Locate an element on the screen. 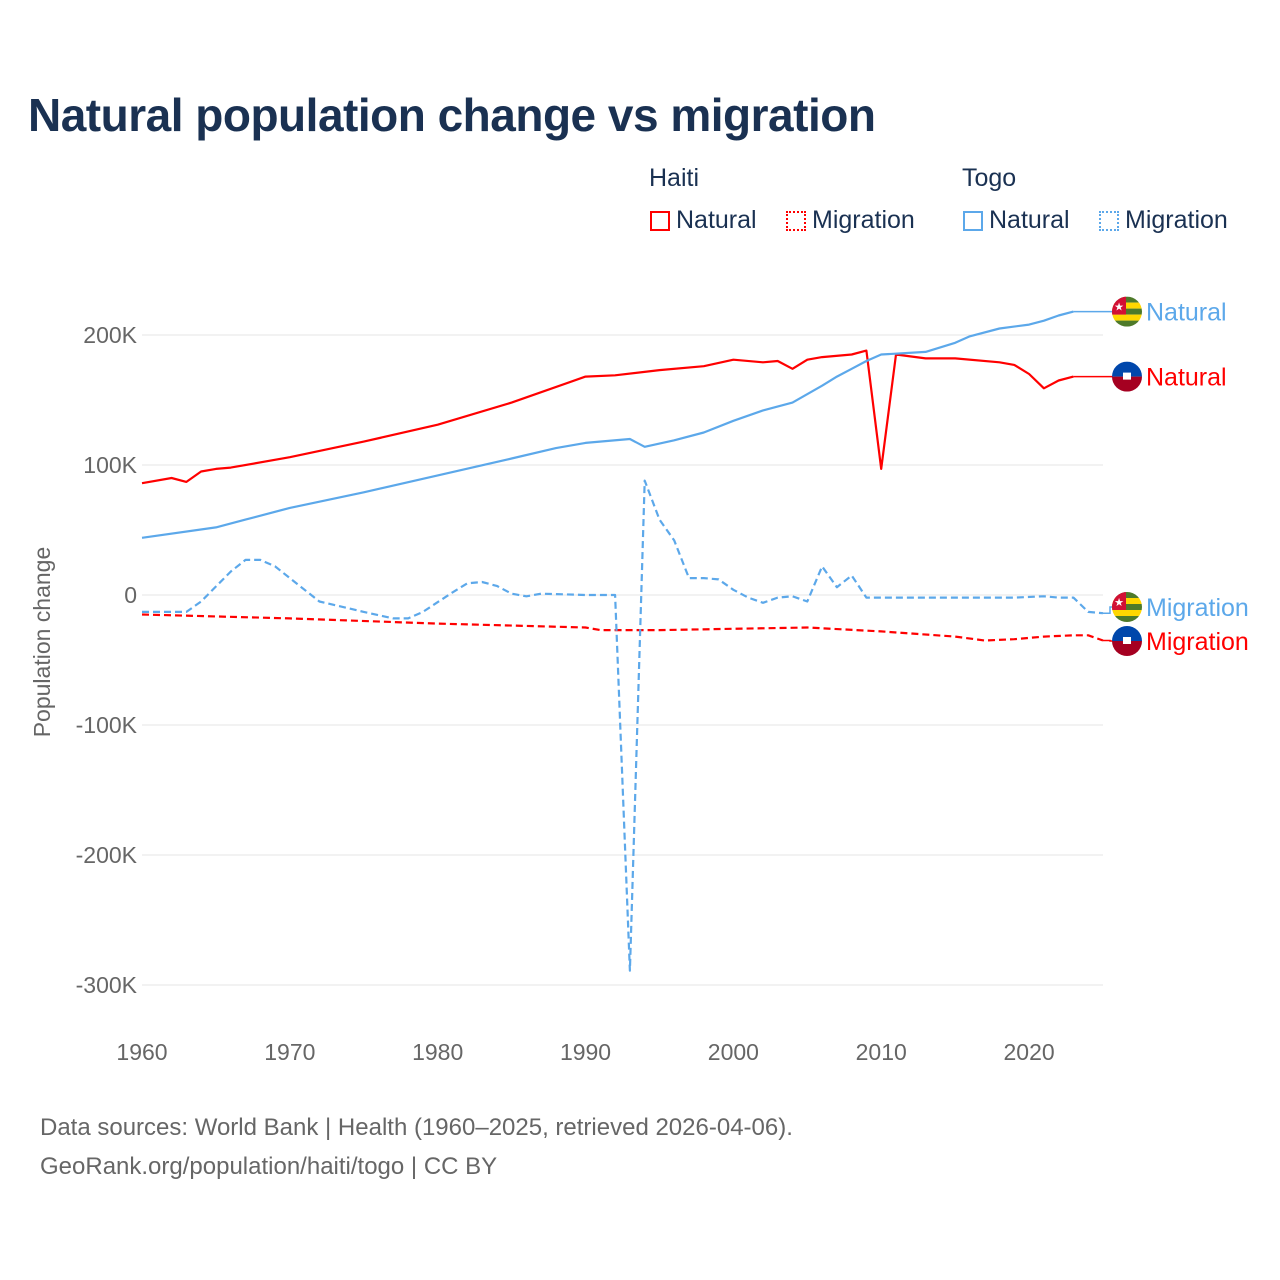 This screenshot has height=1280, width=1280. togo-natural-line is located at coordinates (607, 424).